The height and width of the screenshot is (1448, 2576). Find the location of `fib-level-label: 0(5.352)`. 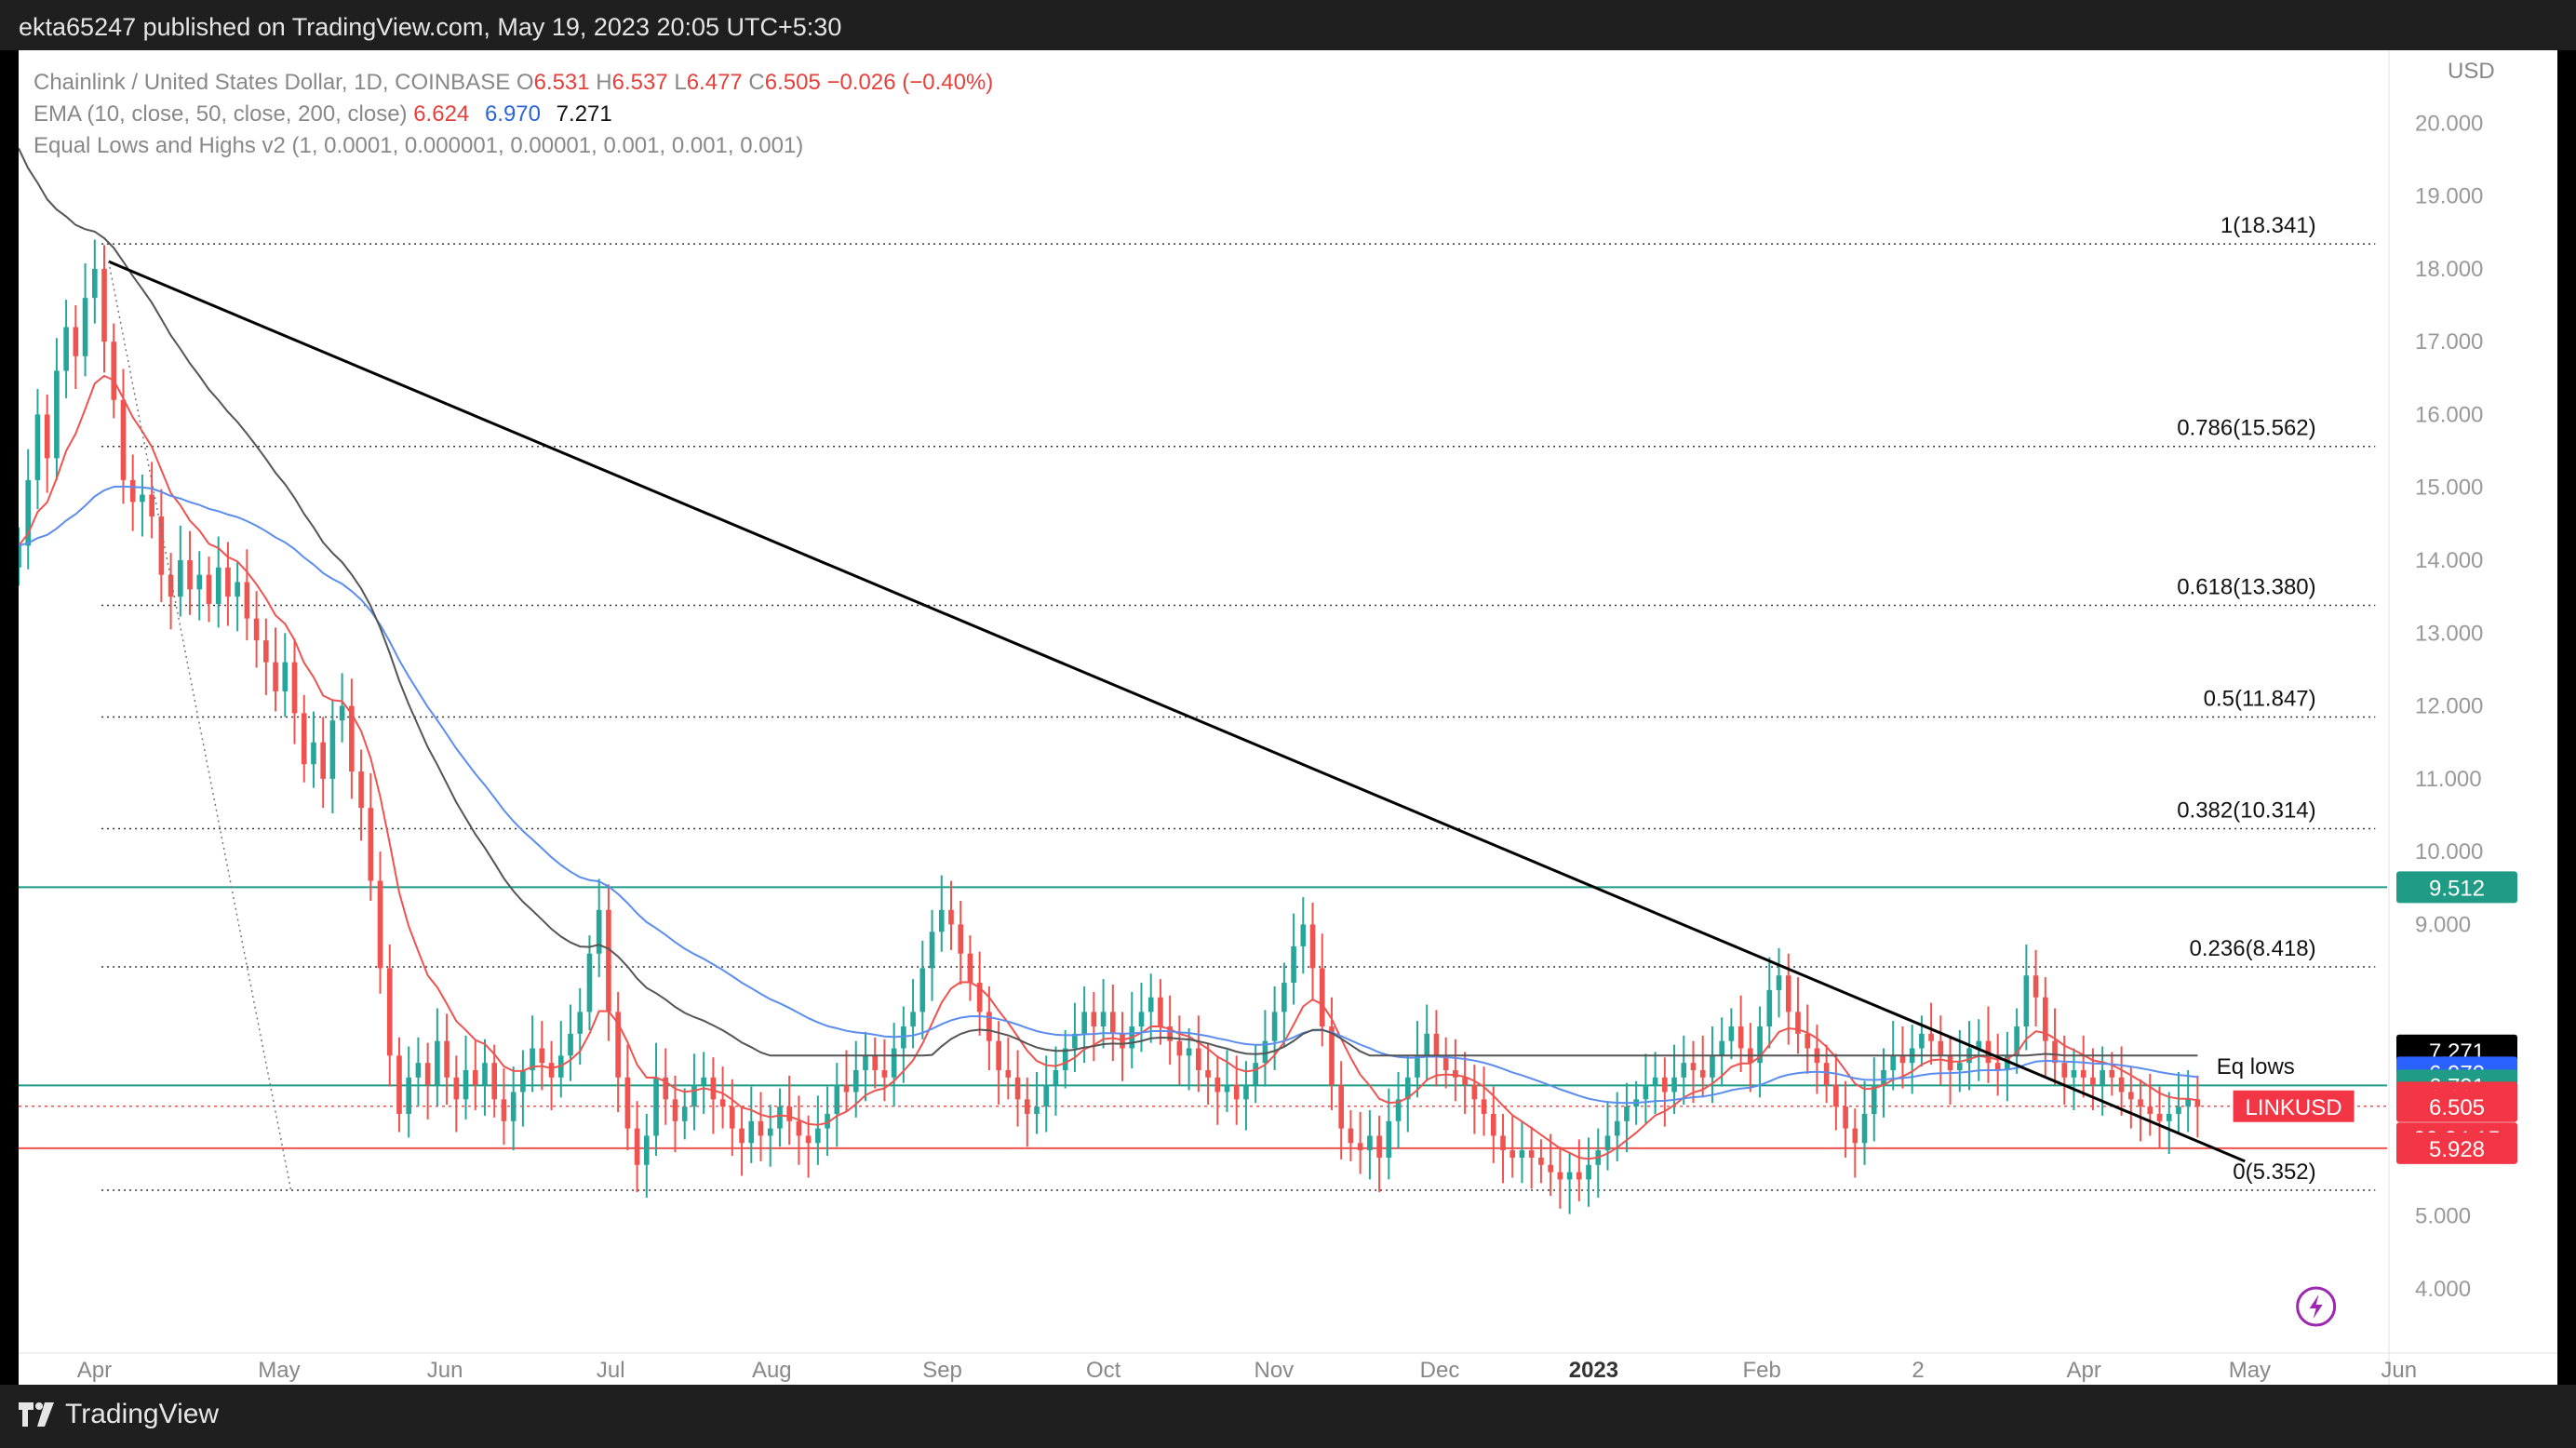

fib-level-label: 0(5.352) is located at coordinates (2274, 1172).